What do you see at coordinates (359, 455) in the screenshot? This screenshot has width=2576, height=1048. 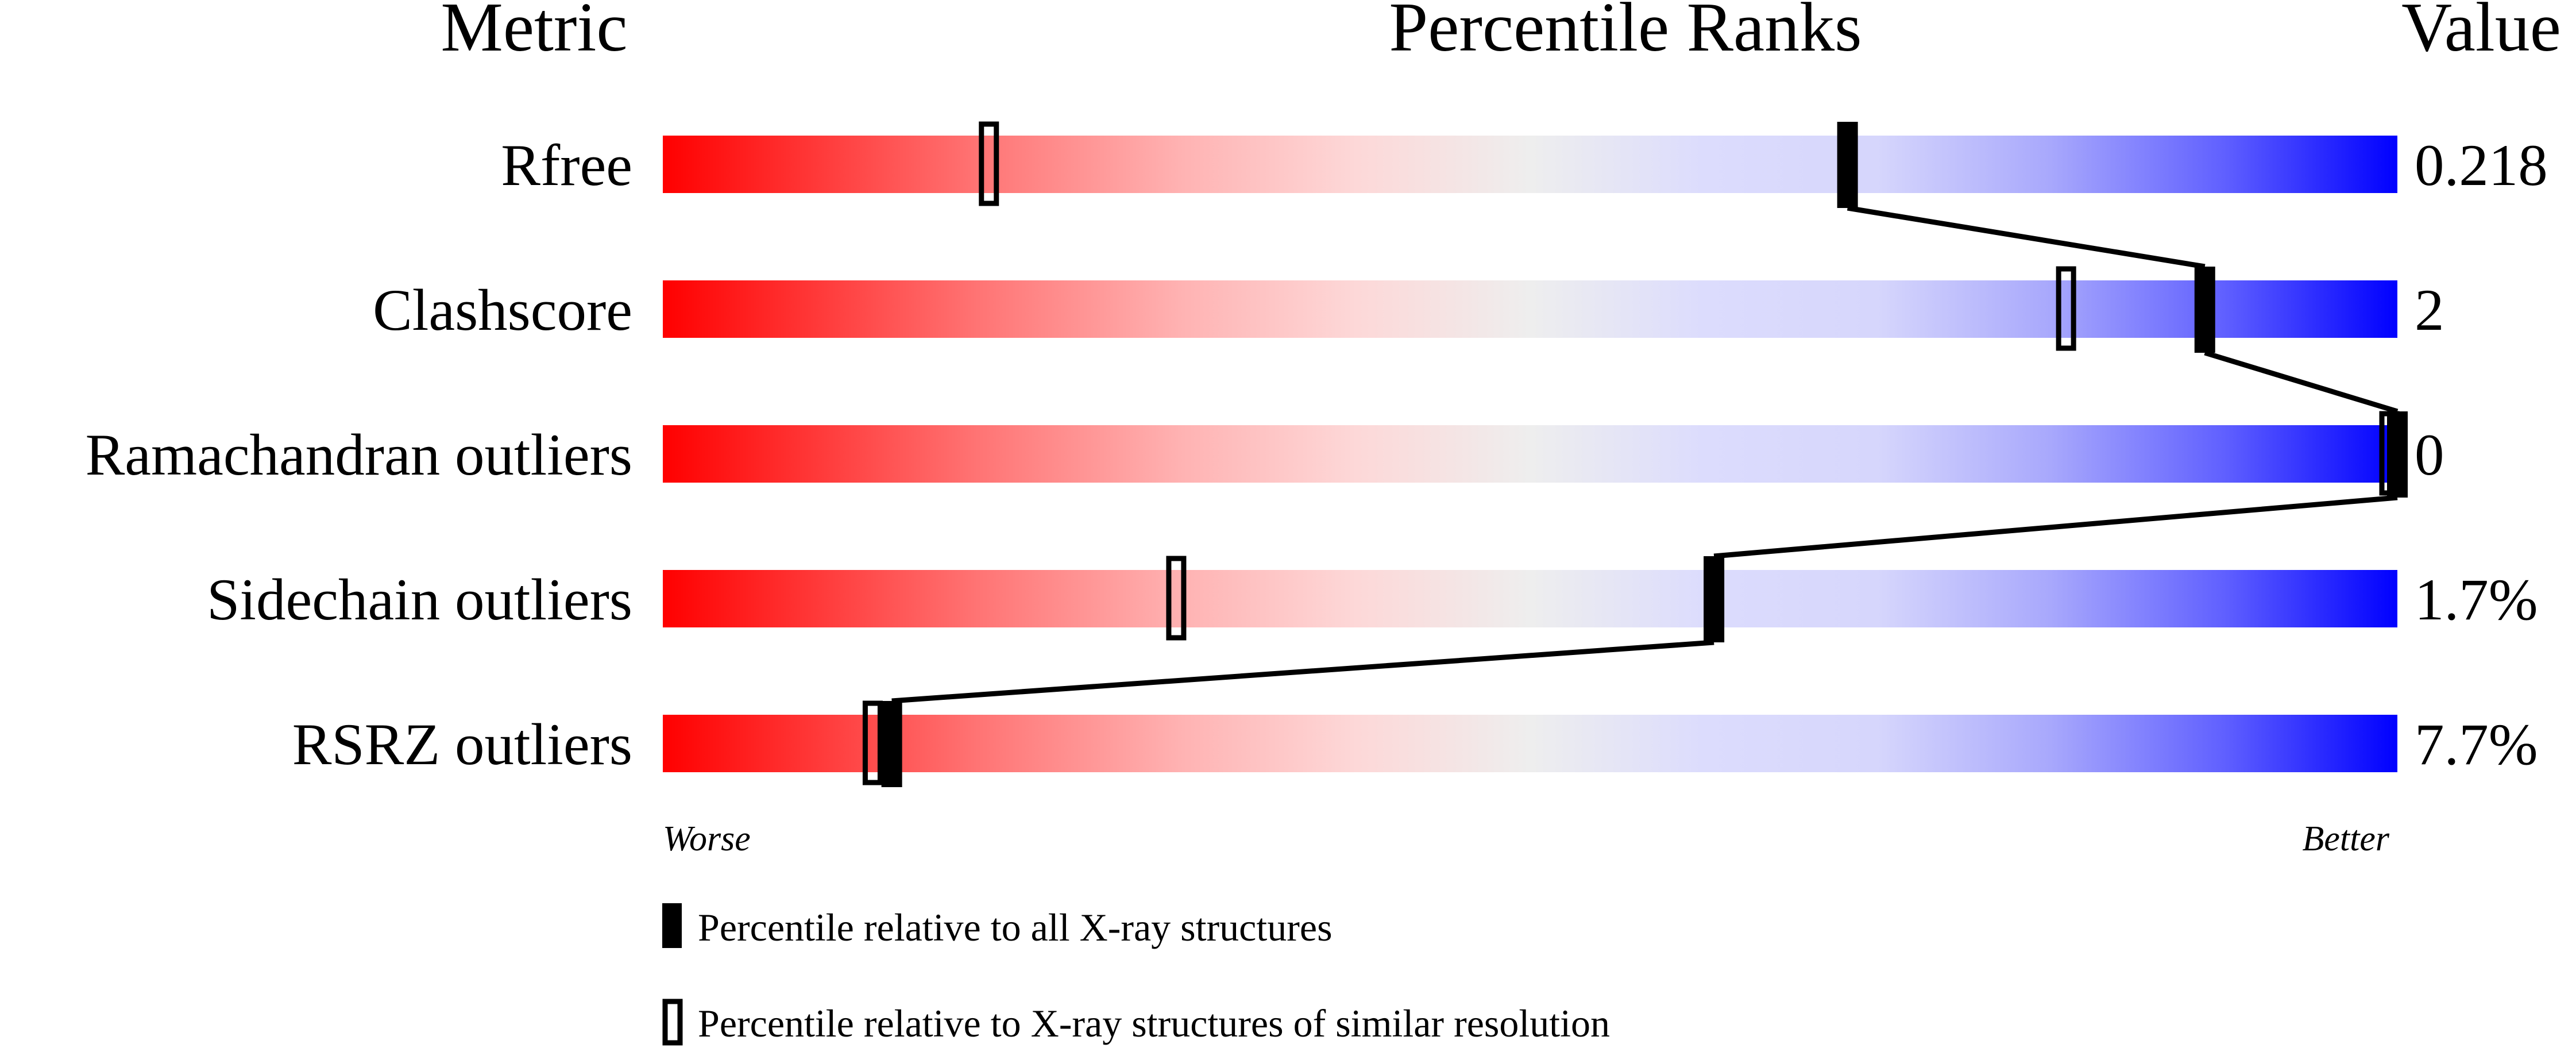 I see `metric-label: Ramachandran outliers` at bounding box center [359, 455].